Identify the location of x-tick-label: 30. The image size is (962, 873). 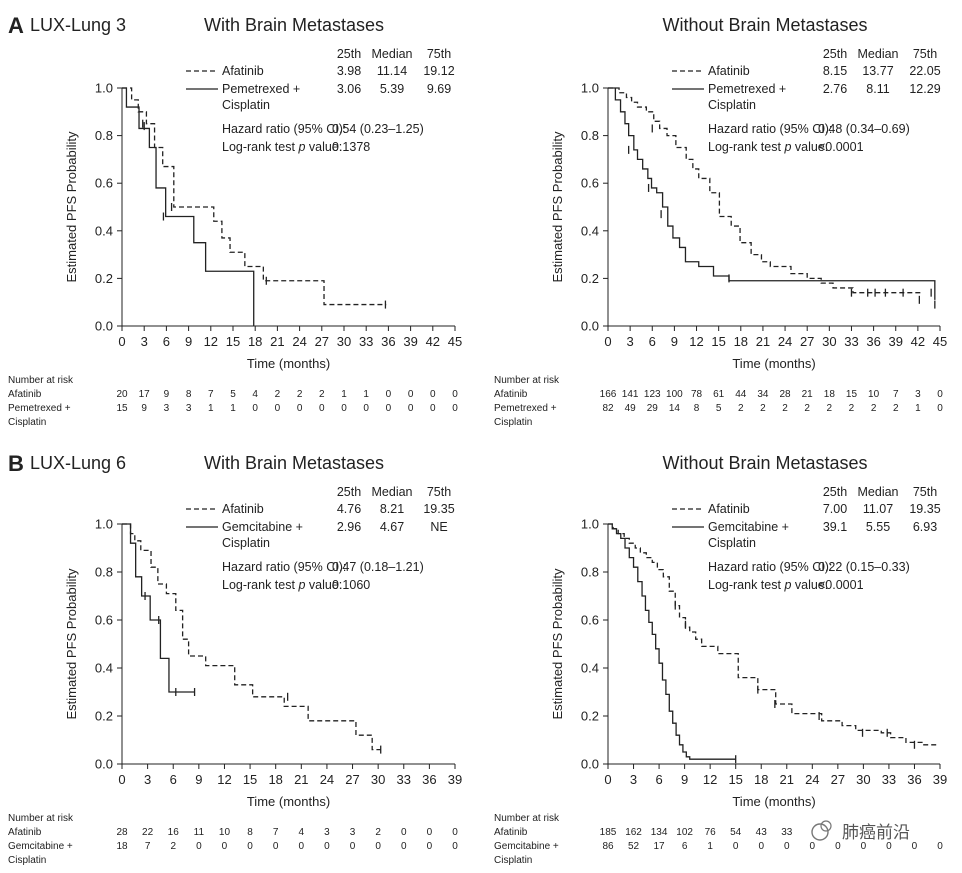
(344, 341).